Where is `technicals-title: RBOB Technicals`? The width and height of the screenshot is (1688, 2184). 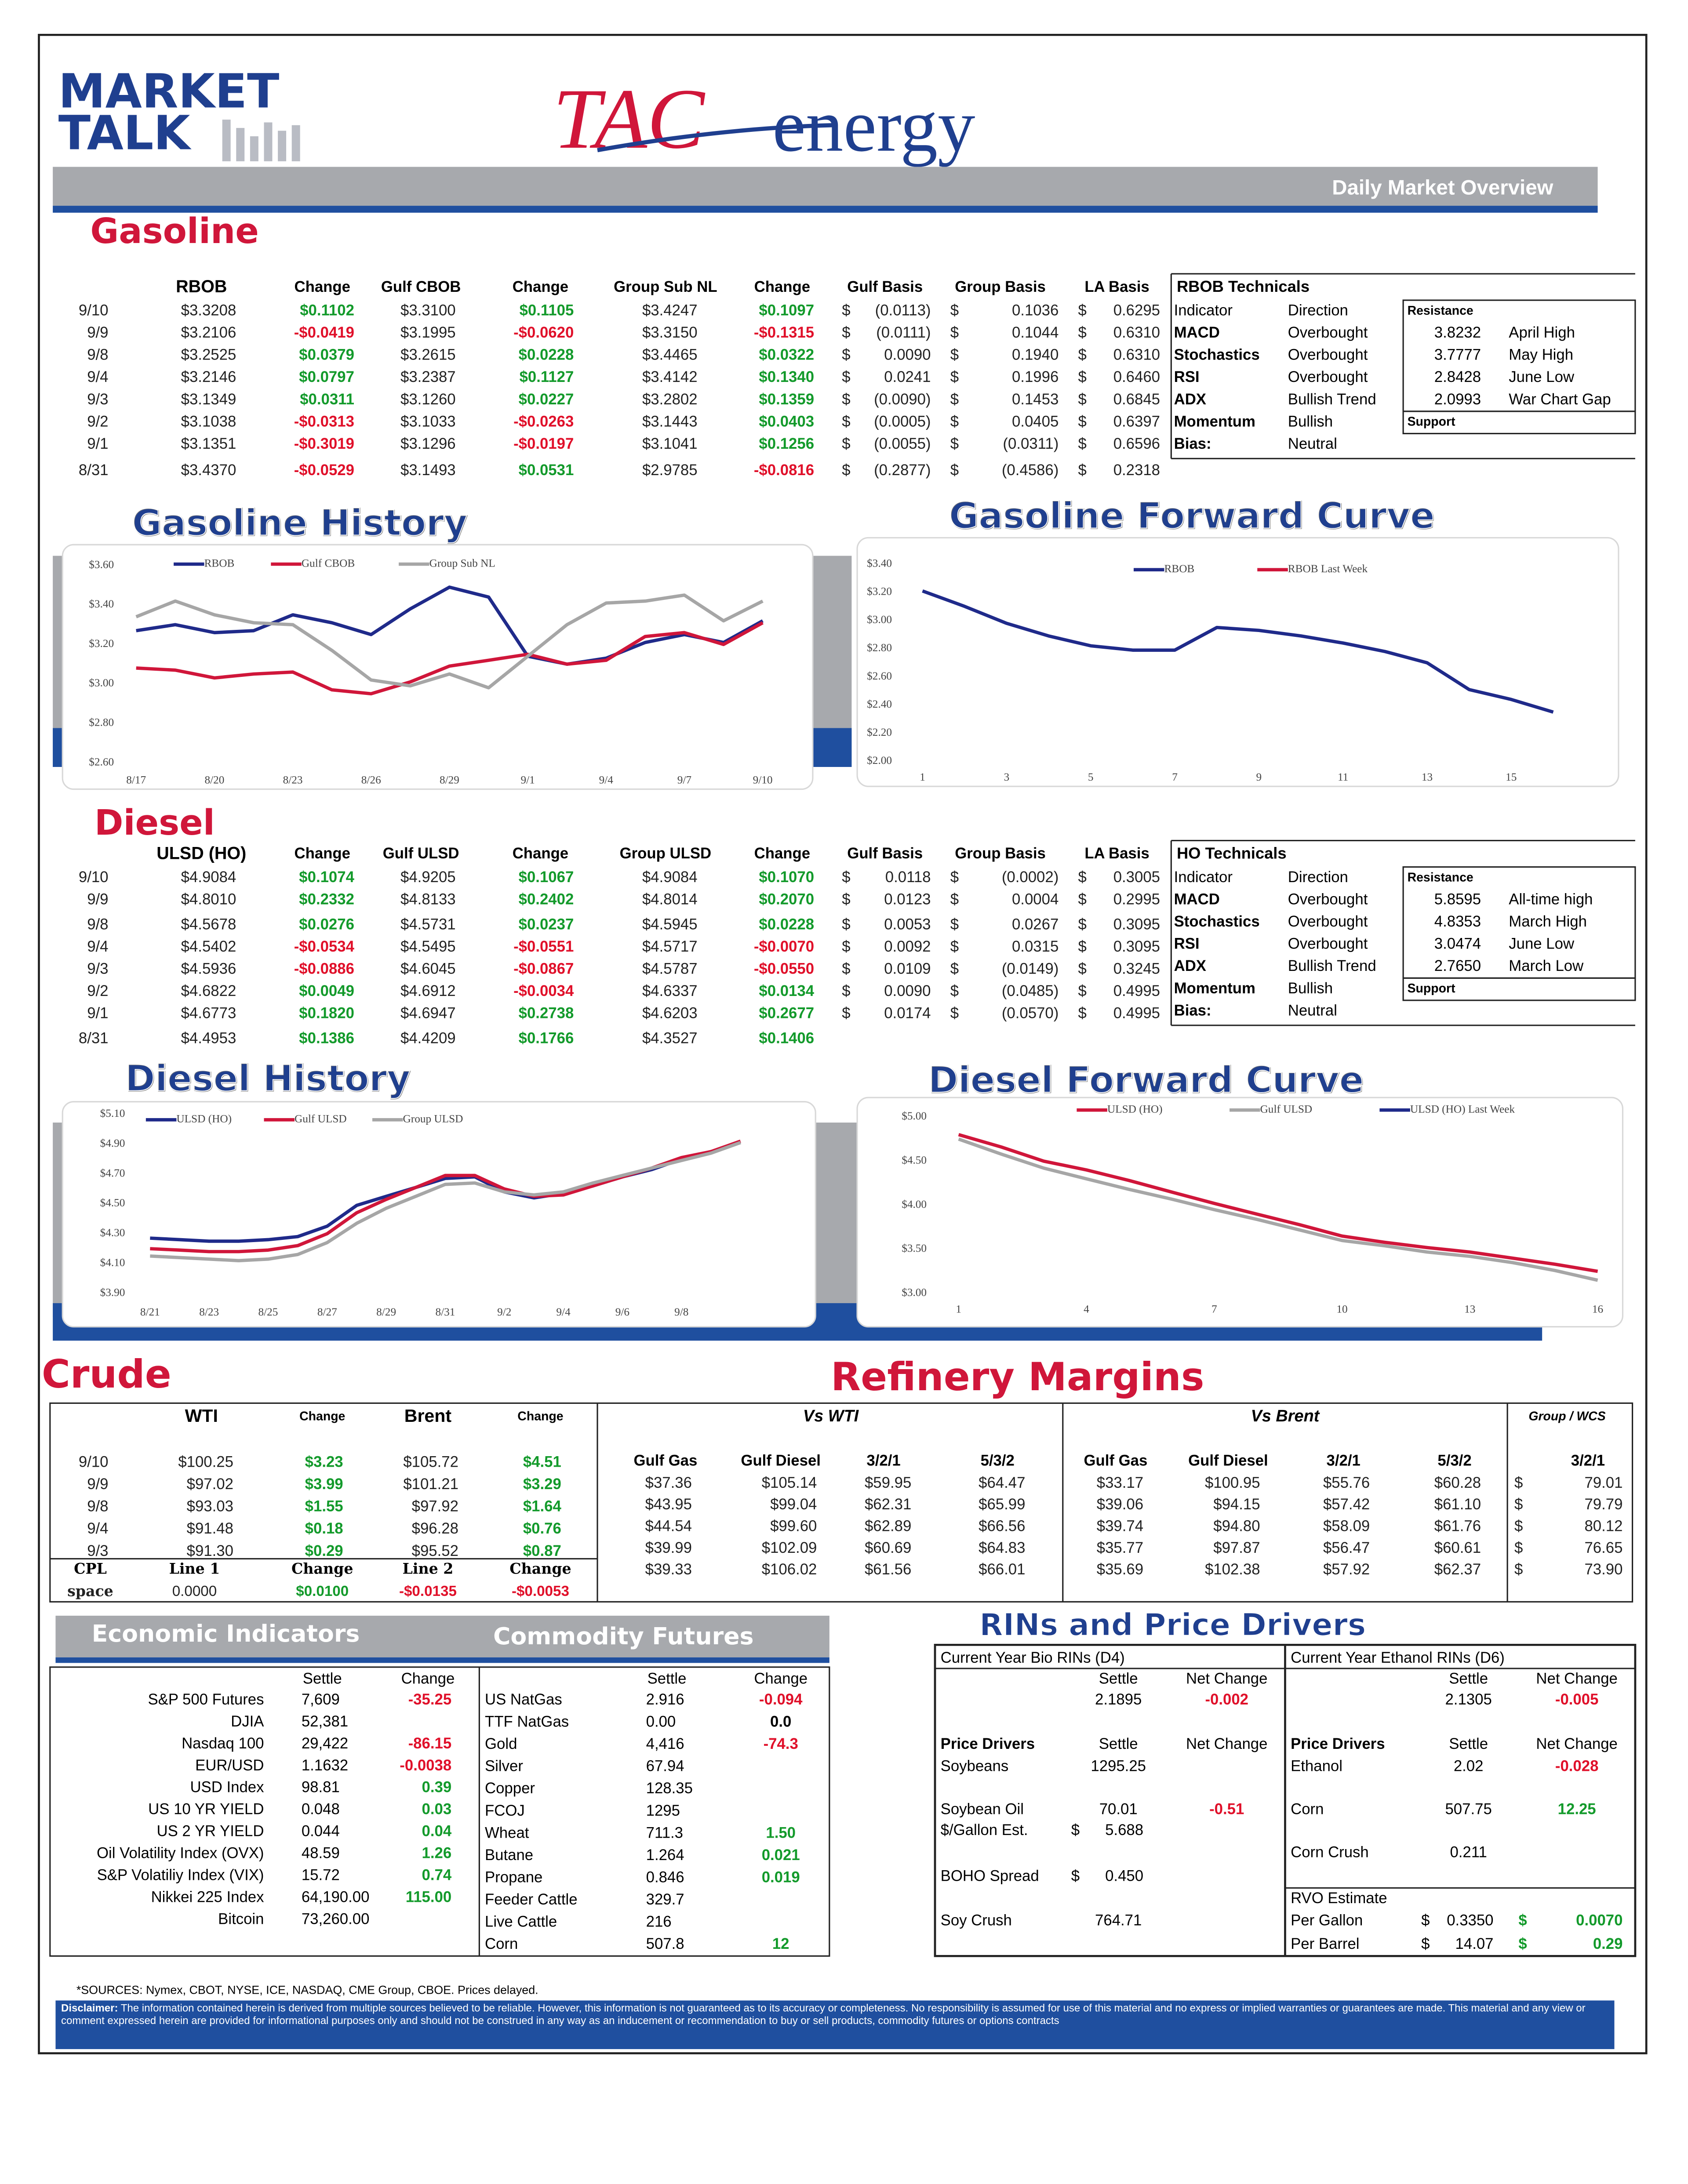 technicals-title: RBOB Technicals is located at coordinates (1243, 286).